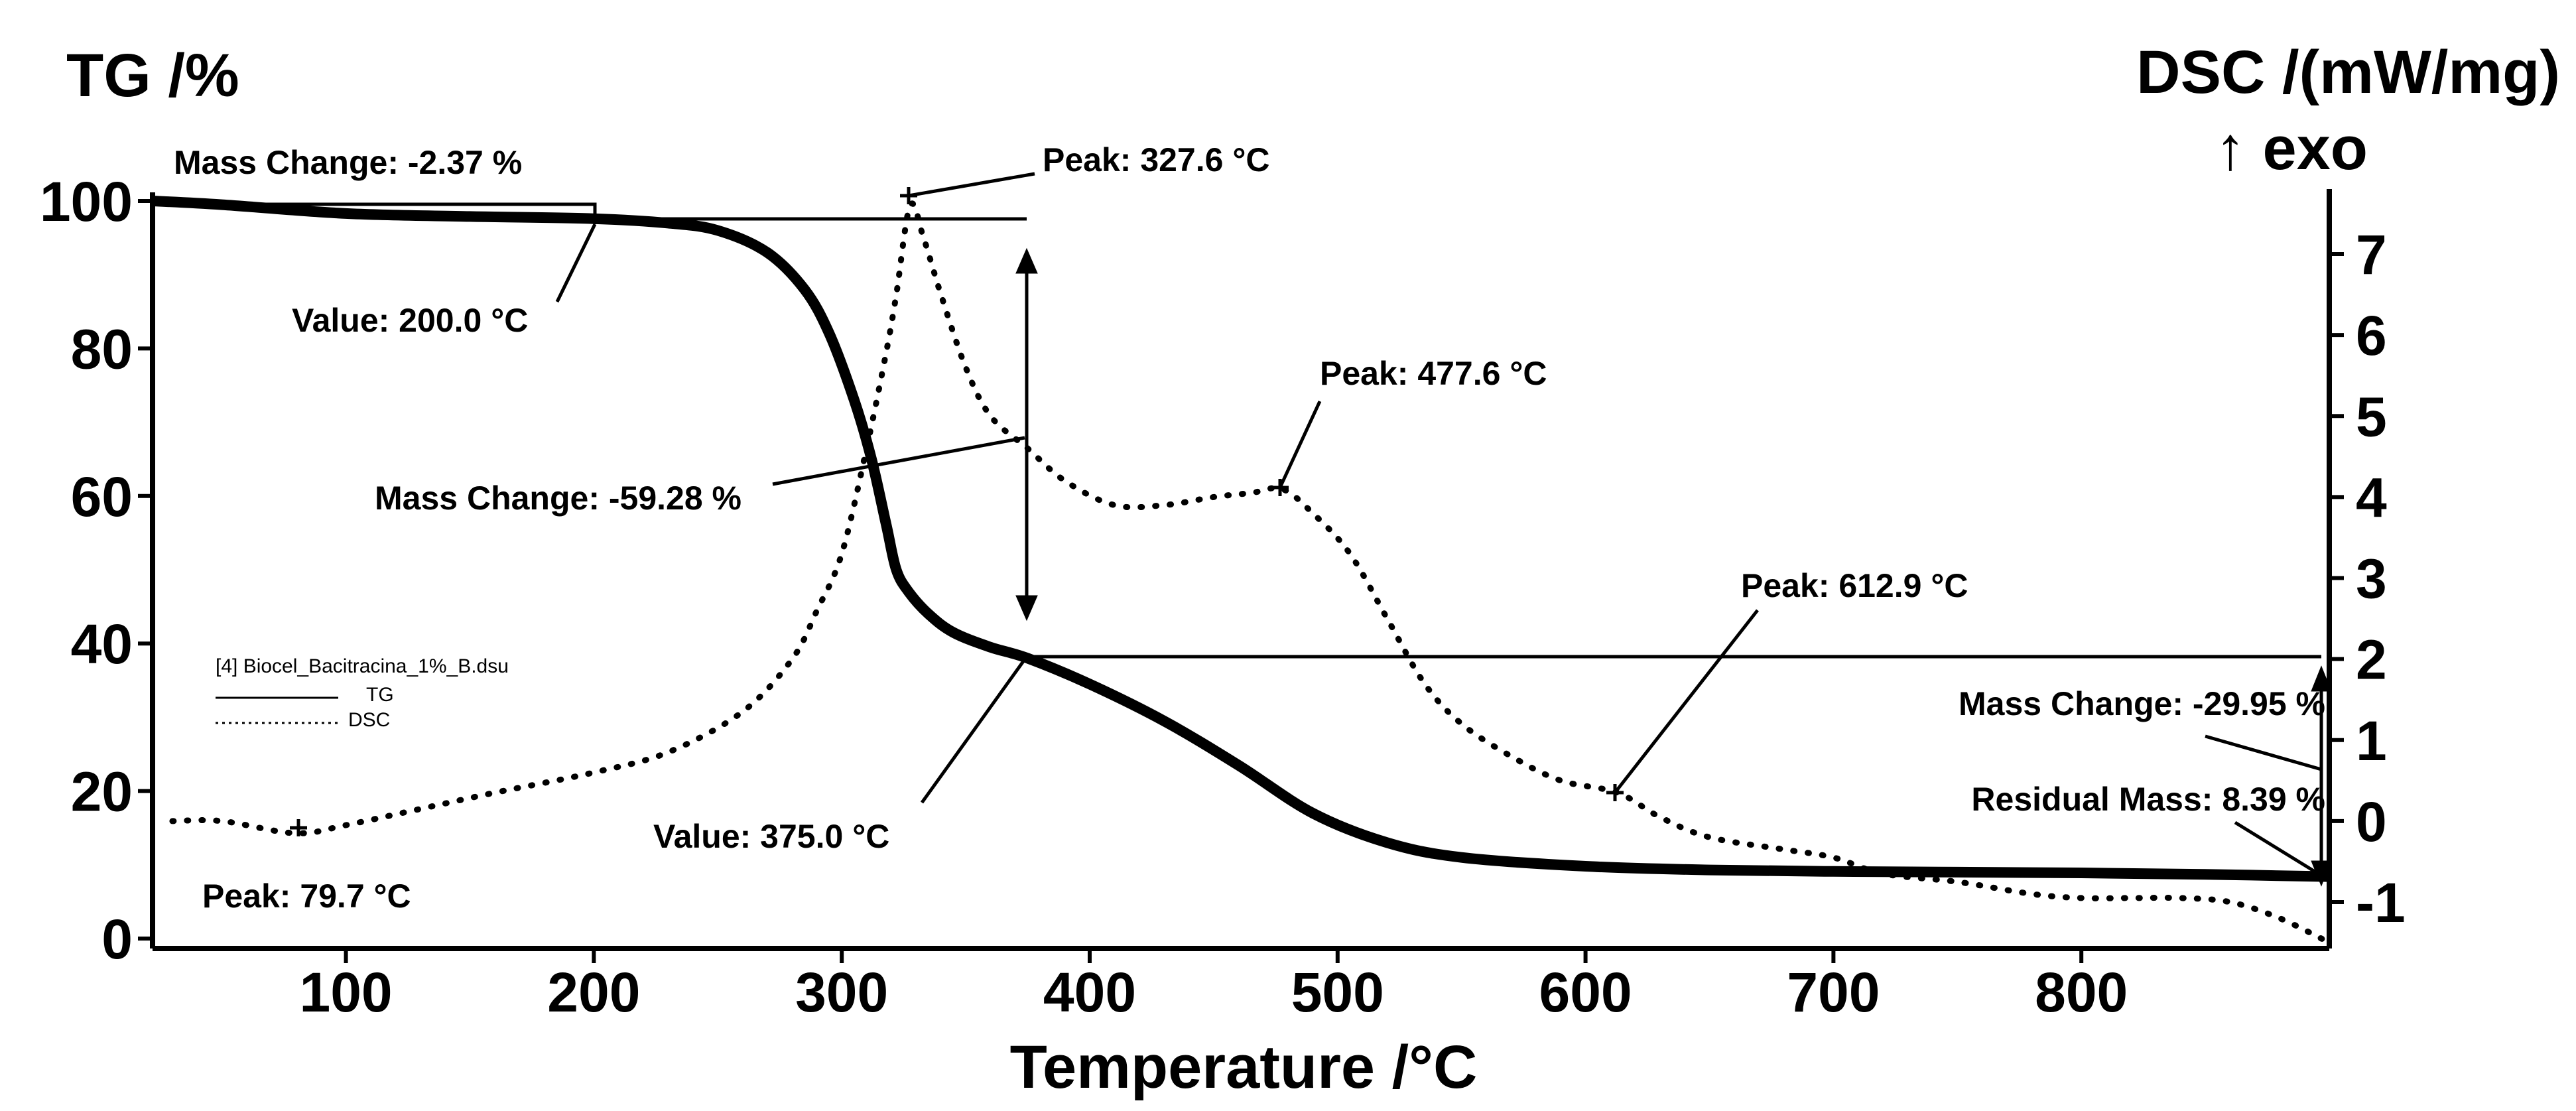  I want to click on annotation-peak-327: Peak: 327.6 °C, so click(1156, 160).